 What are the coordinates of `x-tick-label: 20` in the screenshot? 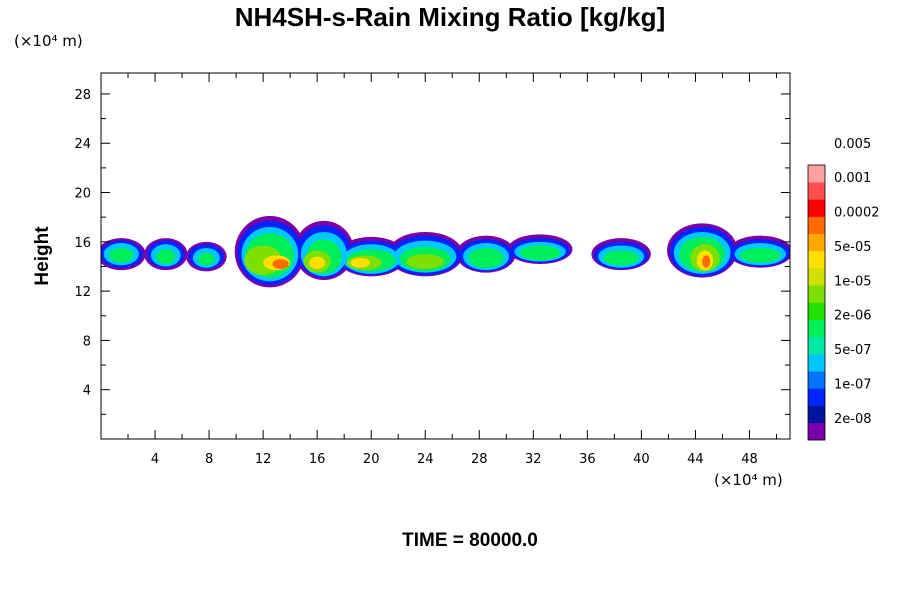 It's located at (371, 459).